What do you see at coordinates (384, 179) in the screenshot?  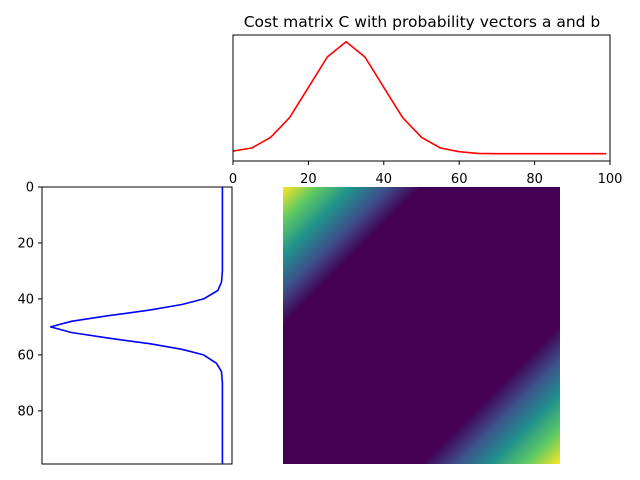 I see `x-tick-label: 40` at bounding box center [384, 179].